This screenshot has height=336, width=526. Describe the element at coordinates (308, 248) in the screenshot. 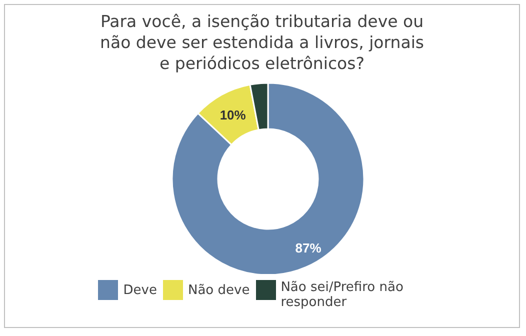

I see `data-label: 87%` at that location.